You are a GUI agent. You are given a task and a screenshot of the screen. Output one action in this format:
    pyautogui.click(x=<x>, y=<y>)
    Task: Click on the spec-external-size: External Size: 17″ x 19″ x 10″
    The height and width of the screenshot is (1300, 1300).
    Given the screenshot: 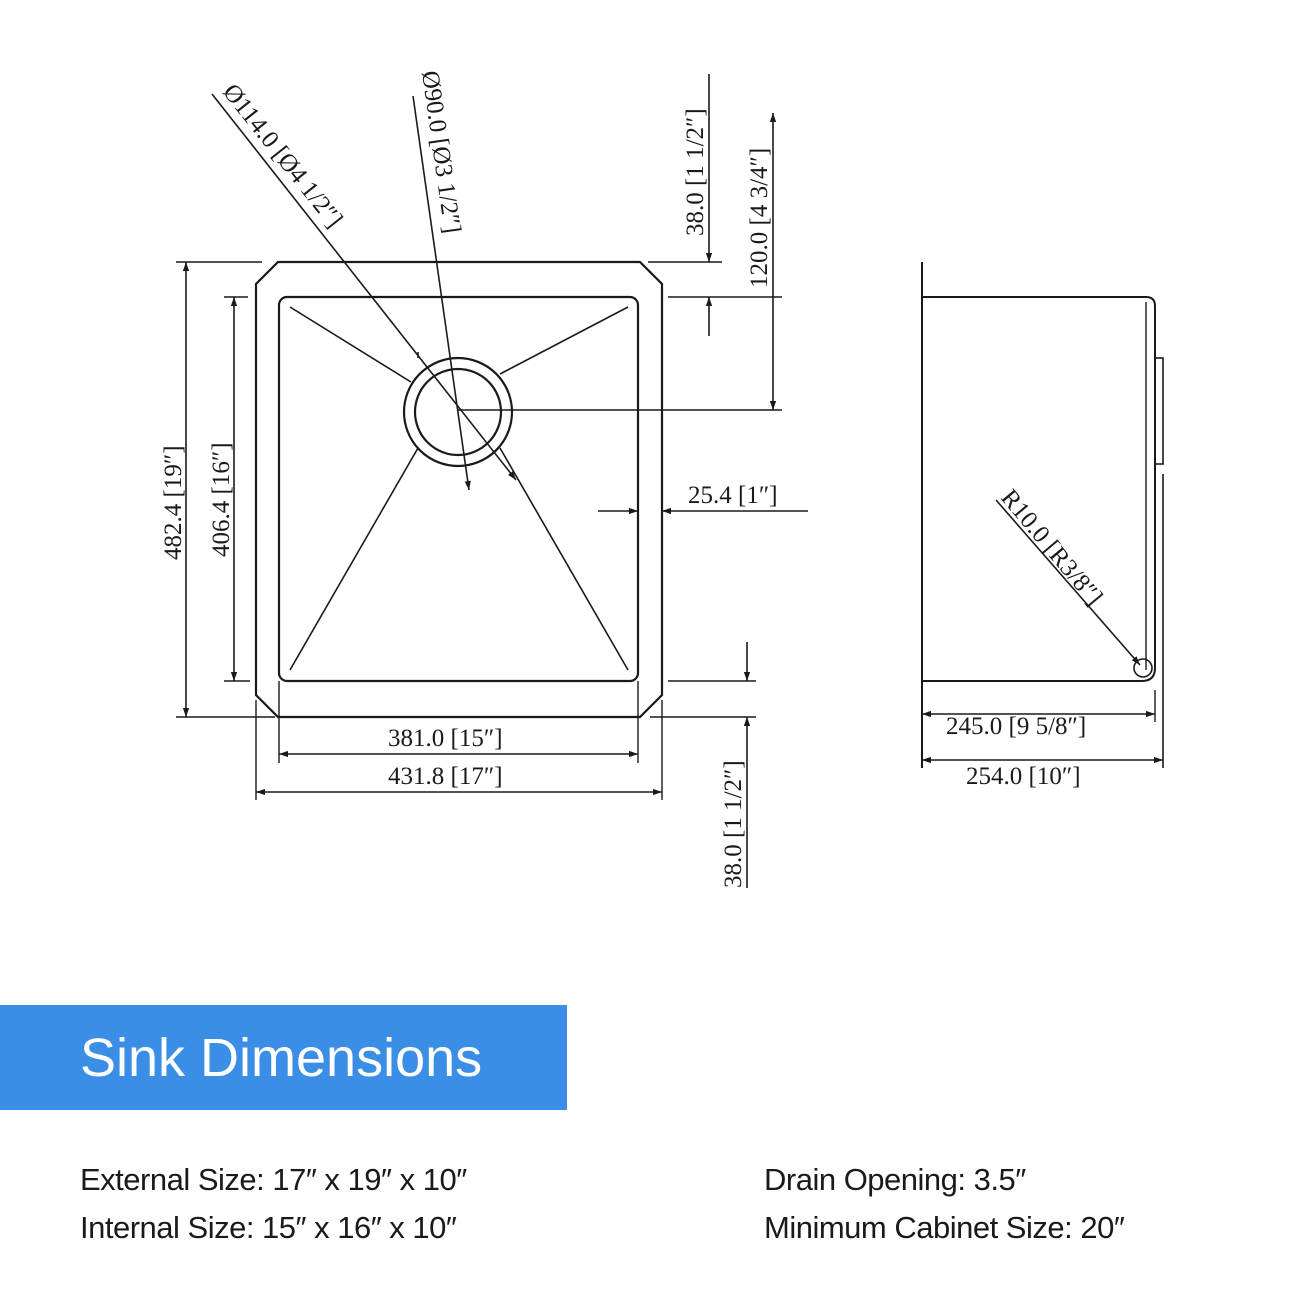 What is the action you would take?
    pyautogui.click(x=273, y=1179)
    